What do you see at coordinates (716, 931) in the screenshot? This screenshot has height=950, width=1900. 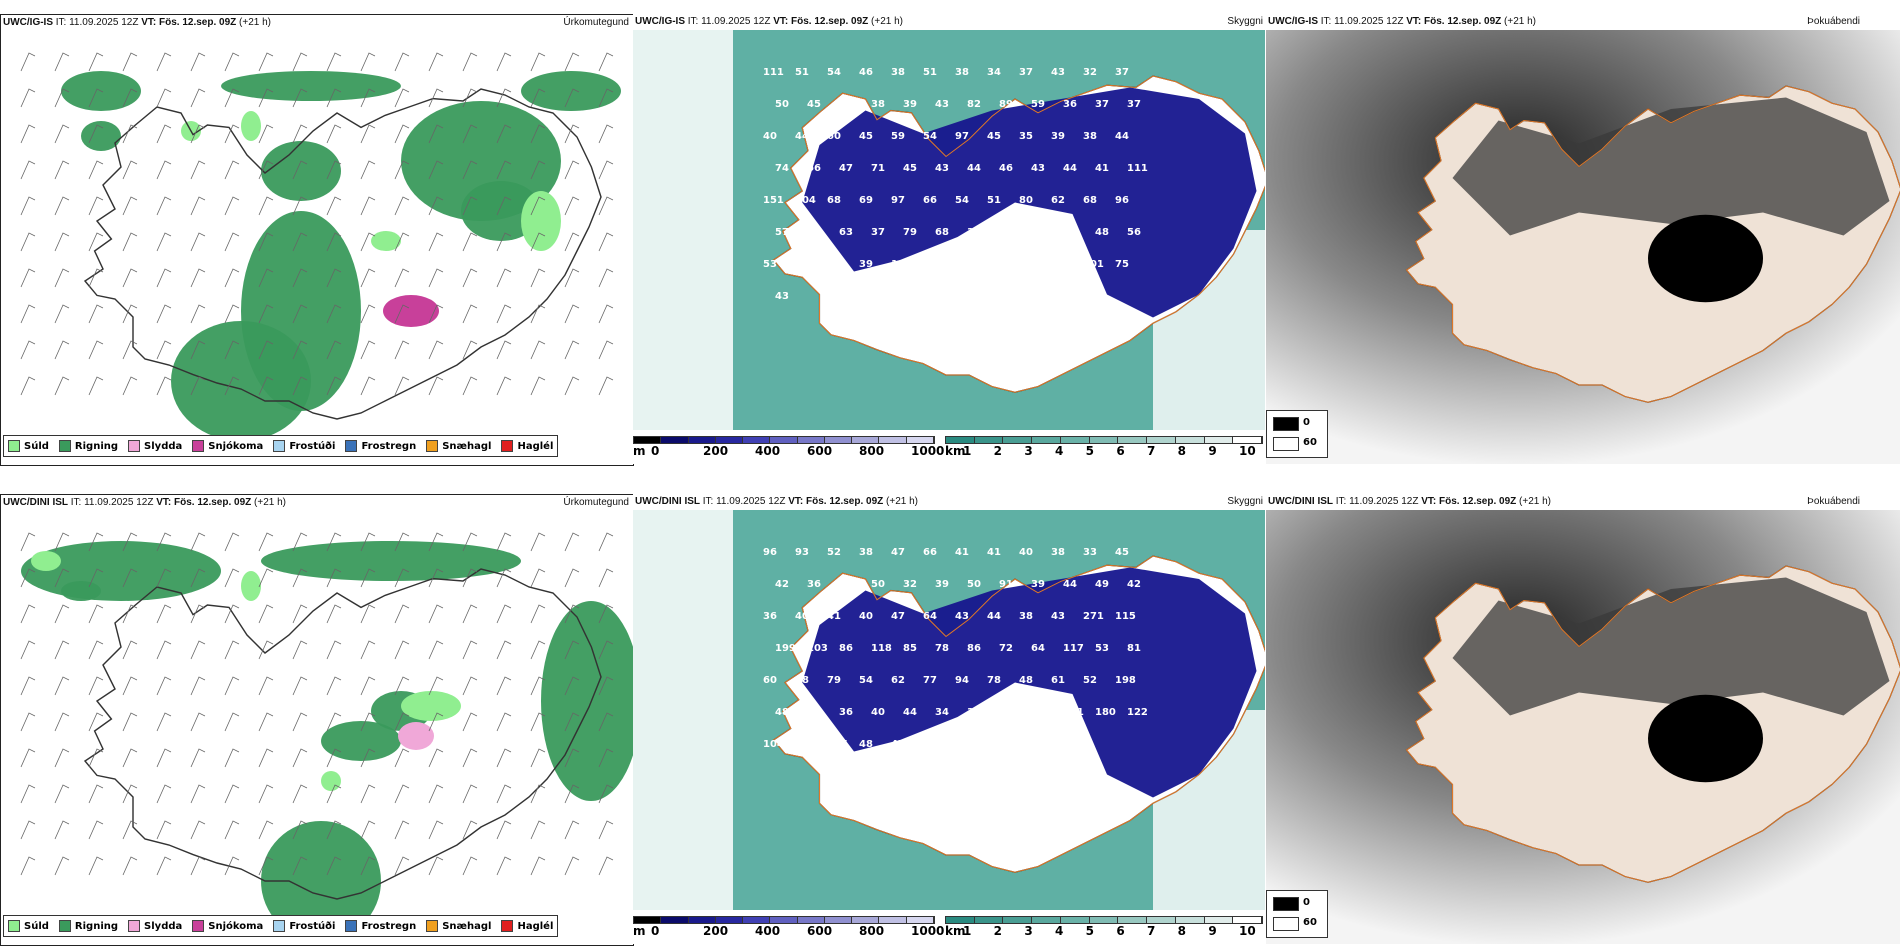 I see `colorbar-tick: 200` at bounding box center [716, 931].